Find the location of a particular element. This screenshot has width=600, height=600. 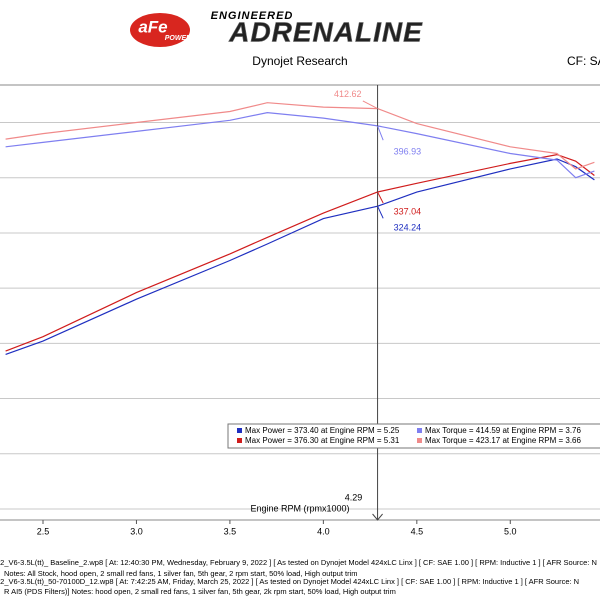

logo: aFe POWER ENGINEERED ADRENALINE is located at coordinates (276, 29).